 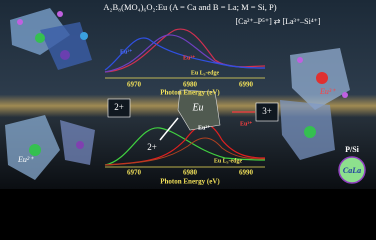 What do you see at coordinates (197, 107) in the screenshot?
I see `site: Eu` at bounding box center [197, 107].